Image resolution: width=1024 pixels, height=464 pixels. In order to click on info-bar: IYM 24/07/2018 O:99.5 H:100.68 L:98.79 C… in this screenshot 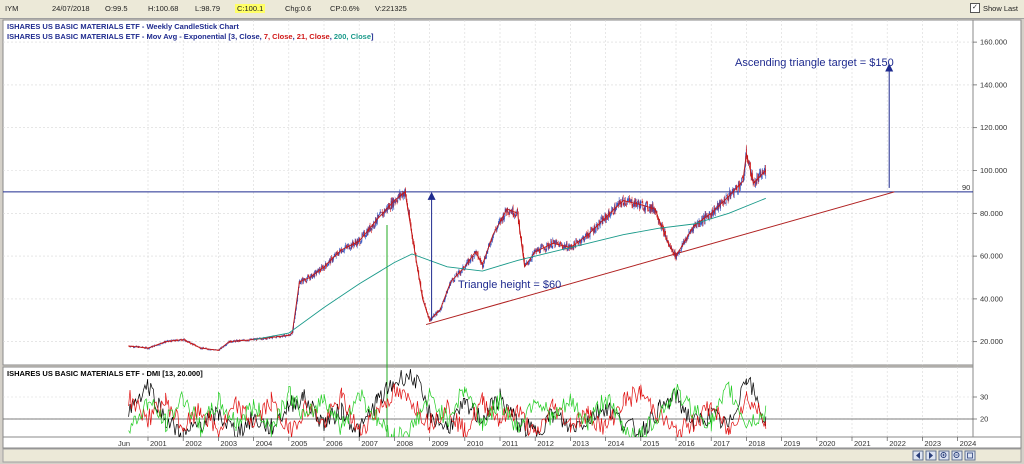, I will do `click(512, 9)`.